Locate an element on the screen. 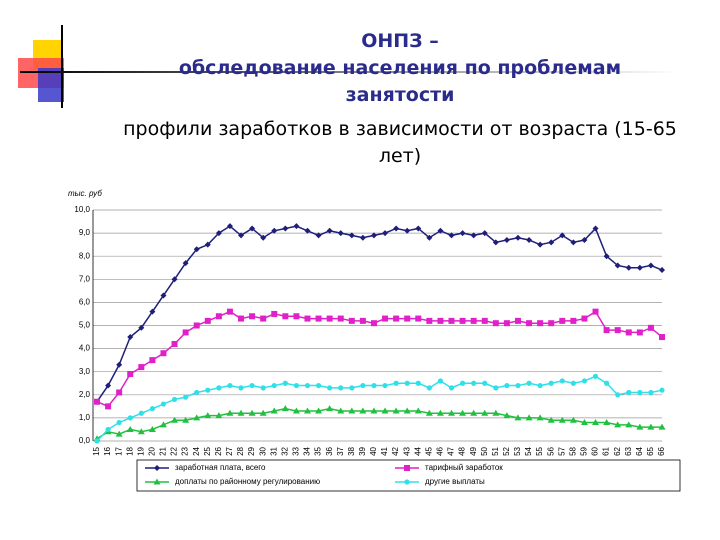 The height and width of the screenshot is (540, 720). x-tick-label: 37 is located at coordinates (340, 450).